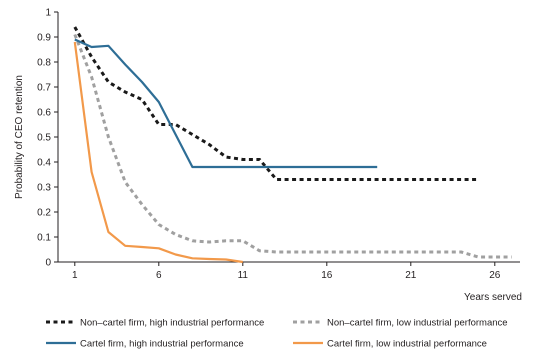 The image size is (534, 353). I want to click on y-tick-label: 0.5, so click(44, 138).